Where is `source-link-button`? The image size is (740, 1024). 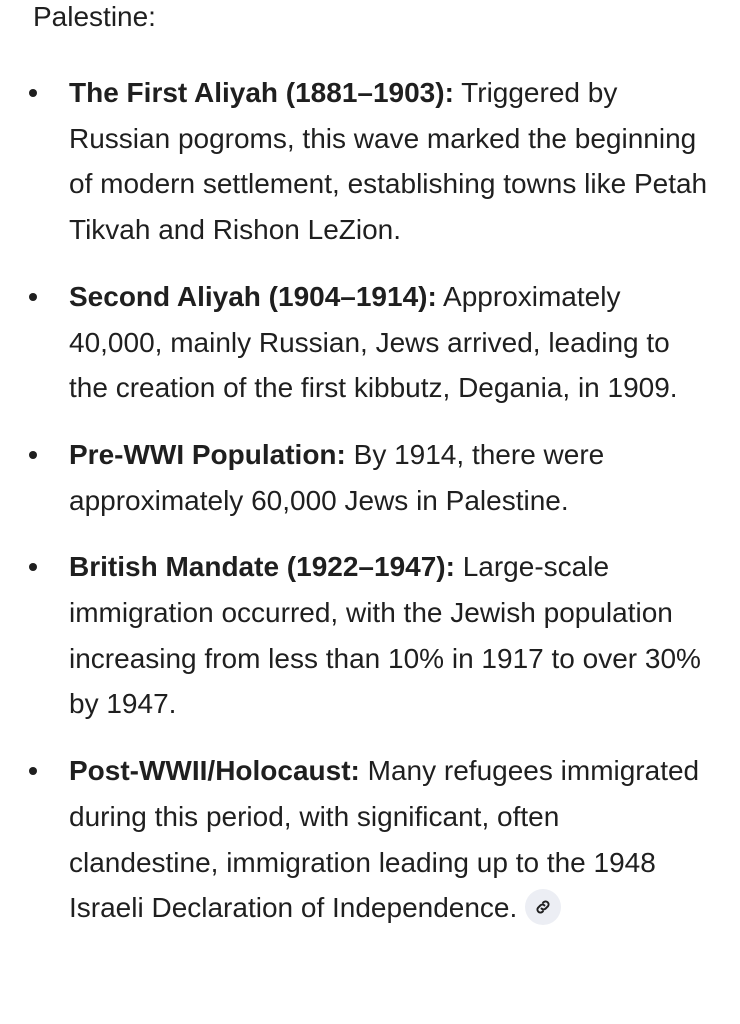
source-link-button is located at coordinates (543, 906).